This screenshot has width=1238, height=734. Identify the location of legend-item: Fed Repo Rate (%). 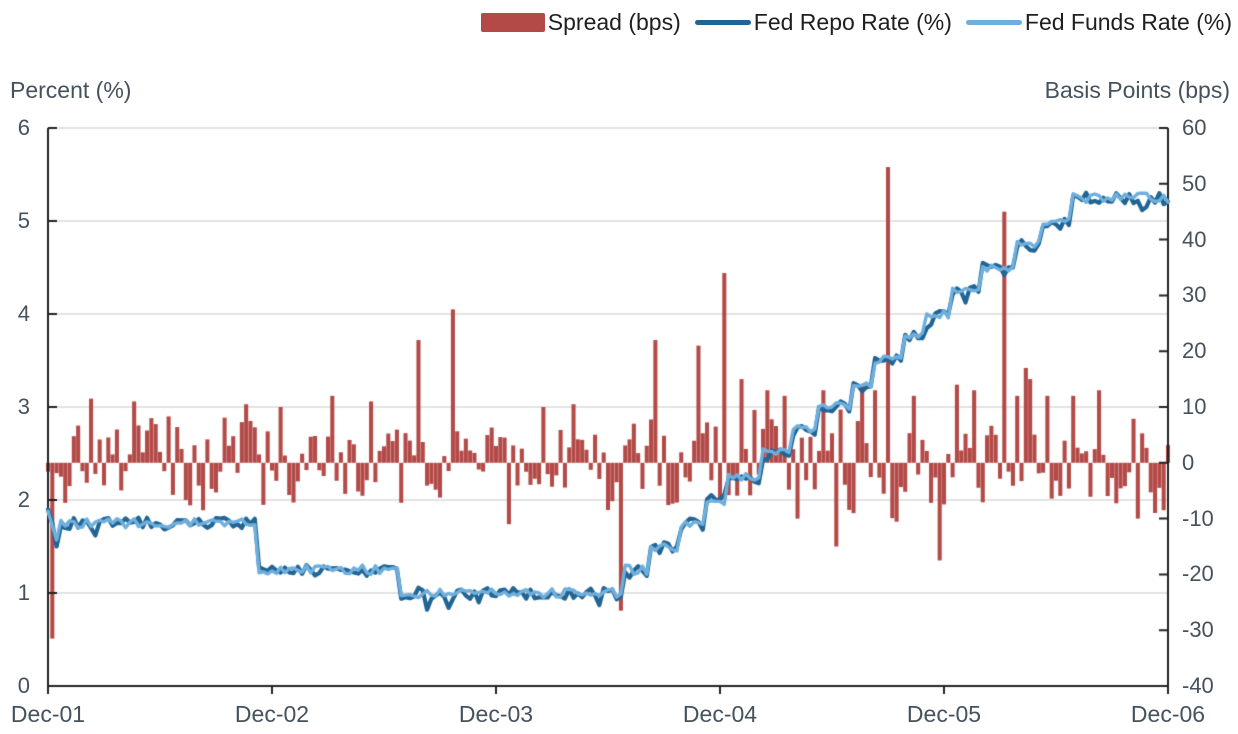
(823, 22).